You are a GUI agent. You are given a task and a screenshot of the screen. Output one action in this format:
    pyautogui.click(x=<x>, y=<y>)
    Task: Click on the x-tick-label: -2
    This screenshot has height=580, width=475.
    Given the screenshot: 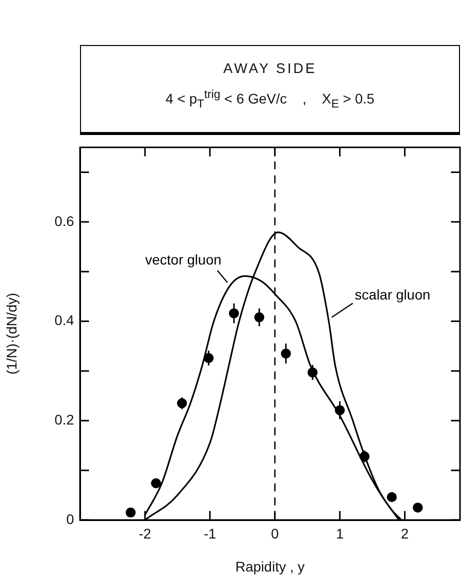 What is the action you would take?
    pyautogui.click(x=145, y=533)
    